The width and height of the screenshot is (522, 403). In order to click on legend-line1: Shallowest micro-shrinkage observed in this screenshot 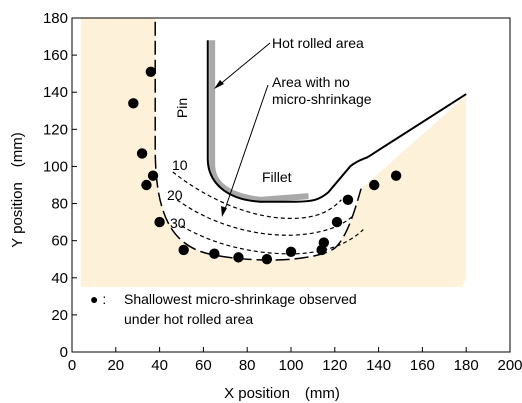, I will do `click(240, 299)`.